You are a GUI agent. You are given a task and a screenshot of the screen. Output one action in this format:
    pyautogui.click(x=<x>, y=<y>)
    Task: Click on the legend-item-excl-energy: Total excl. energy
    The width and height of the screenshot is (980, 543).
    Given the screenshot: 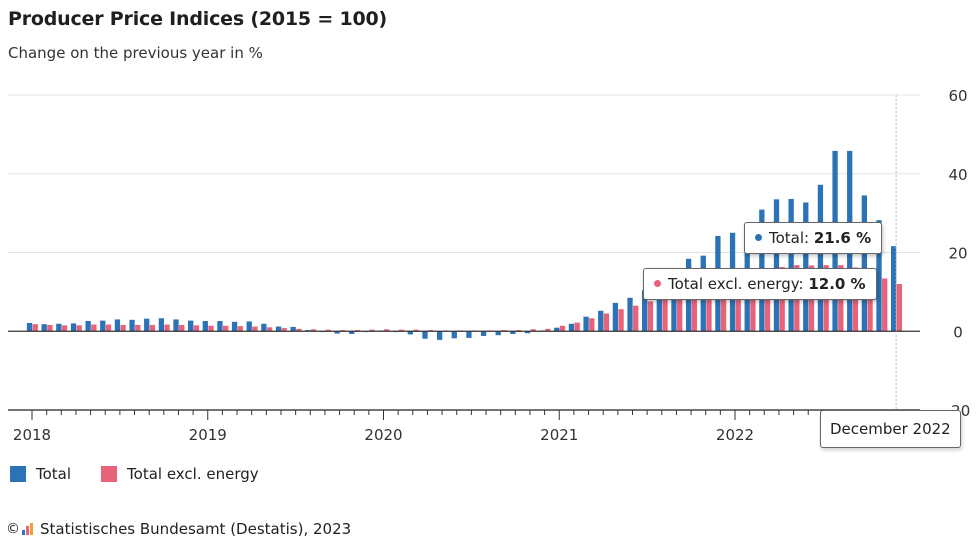 What is the action you would take?
    pyautogui.click(x=180, y=474)
    